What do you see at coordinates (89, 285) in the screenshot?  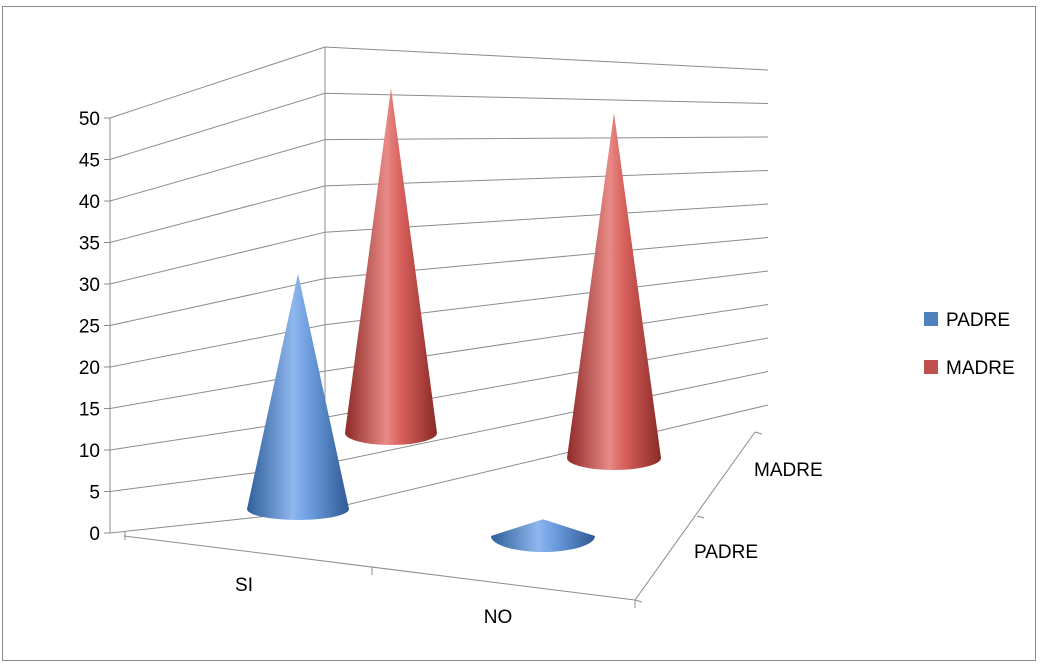 I see `y-tick-label: 30` at bounding box center [89, 285].